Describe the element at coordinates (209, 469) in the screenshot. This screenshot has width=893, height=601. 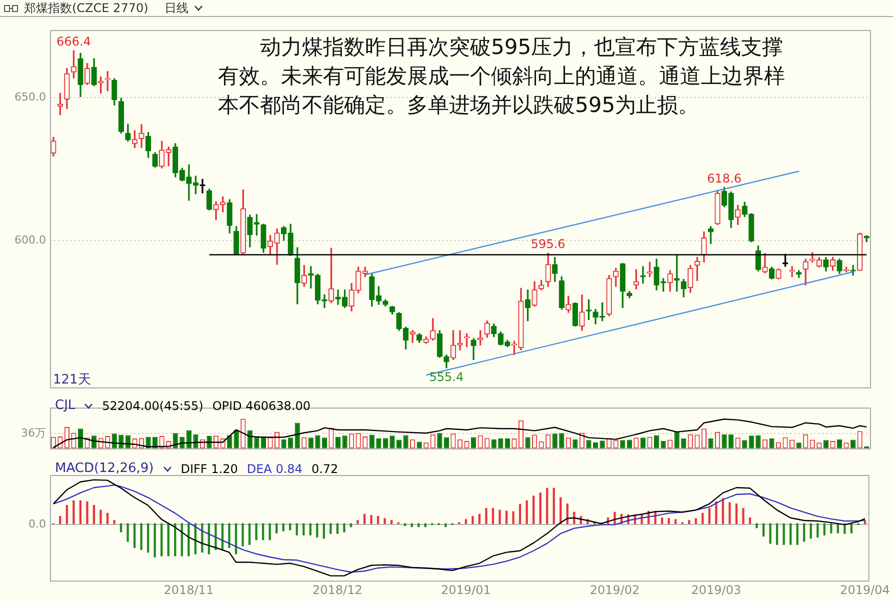
I see `text: DIFF 1.20` at that location.